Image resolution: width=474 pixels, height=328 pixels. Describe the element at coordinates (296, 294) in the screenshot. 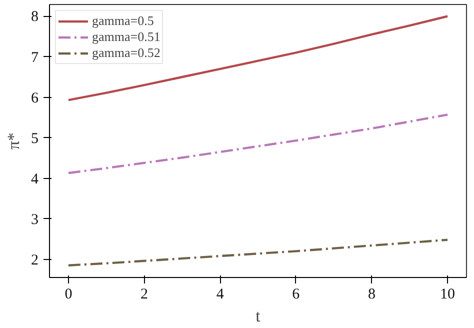

I see `x-tick-label: 6` at that location.